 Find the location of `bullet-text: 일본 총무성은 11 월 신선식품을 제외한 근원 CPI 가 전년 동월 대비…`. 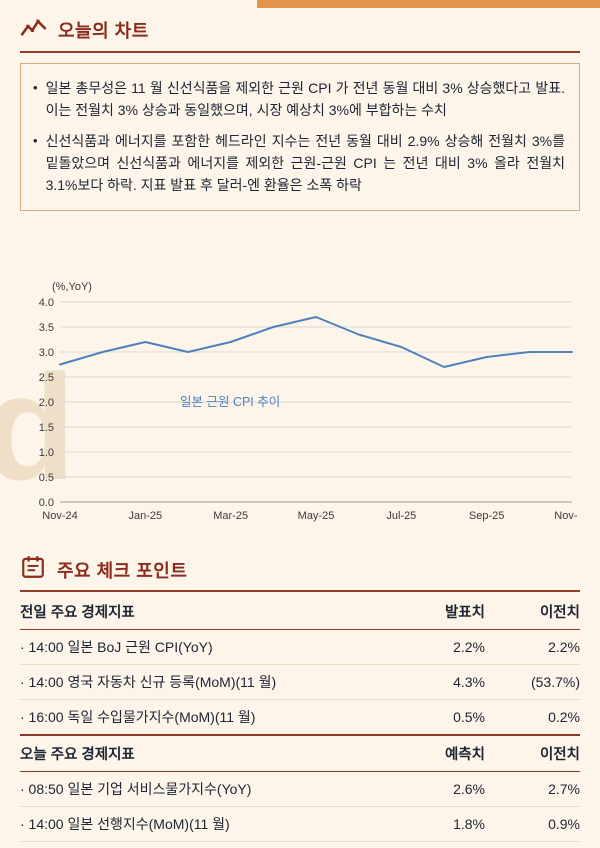

bullet-text: 일본 총무성은 11 월 신선식품을 제외한 근원 CPI 가 전년 동월 대비… is located at coordinates (305, 99).